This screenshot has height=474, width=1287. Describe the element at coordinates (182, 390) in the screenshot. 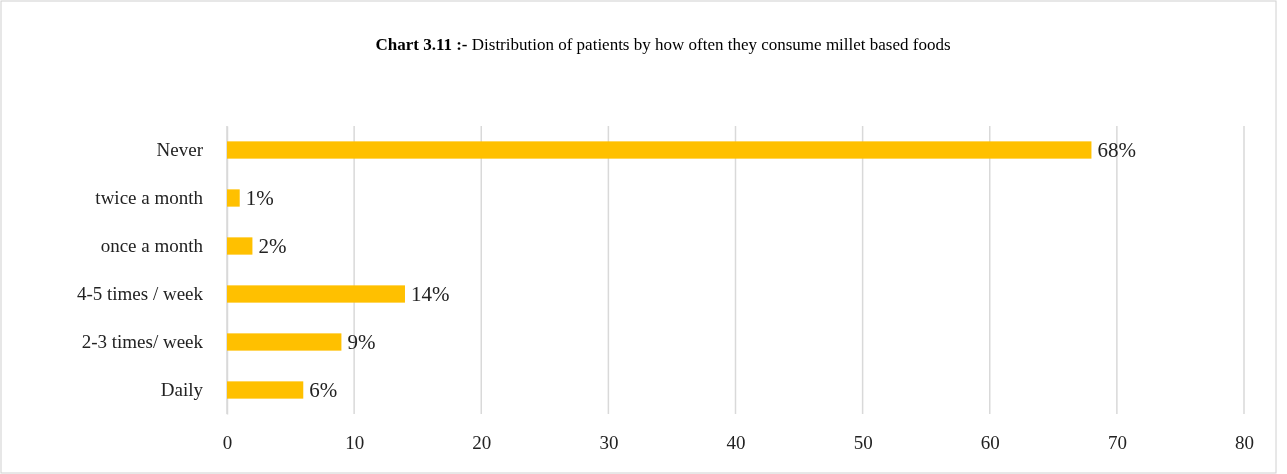

I see `y-tick-label: Daily` at that location.